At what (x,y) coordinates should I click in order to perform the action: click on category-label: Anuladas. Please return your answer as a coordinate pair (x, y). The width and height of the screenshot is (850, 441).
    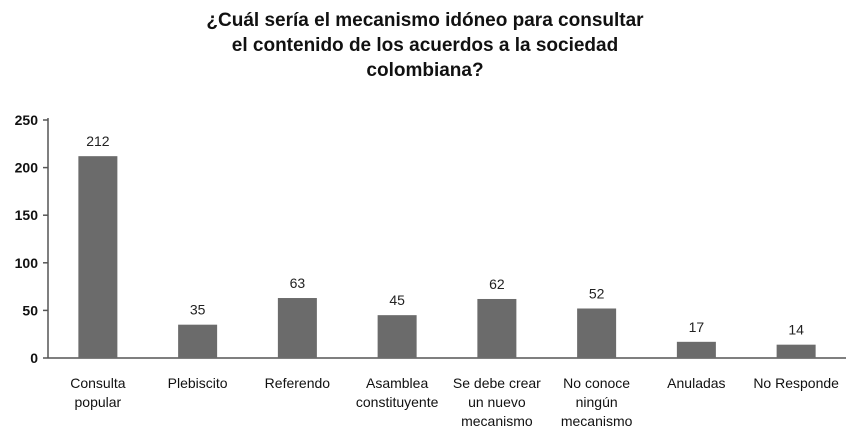
    Looking at the image, I should click on (696, 383).